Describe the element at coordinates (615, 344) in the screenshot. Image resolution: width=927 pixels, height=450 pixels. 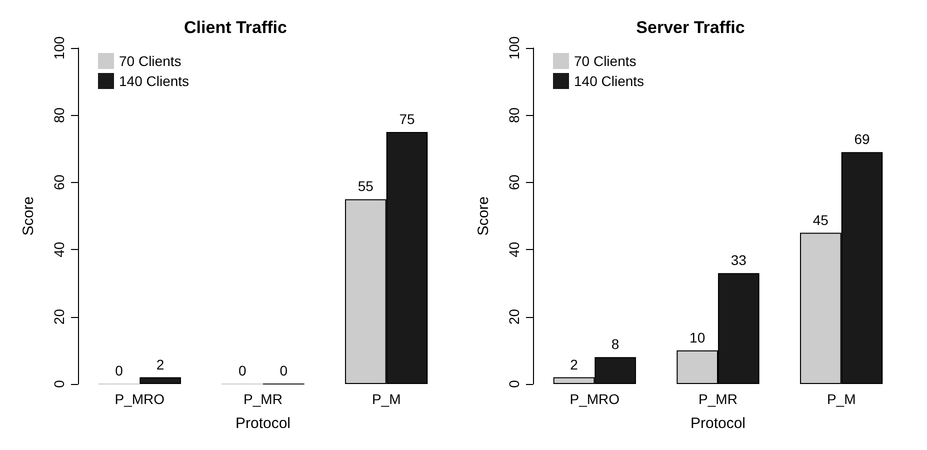
I see `data-label: 8` at that location.